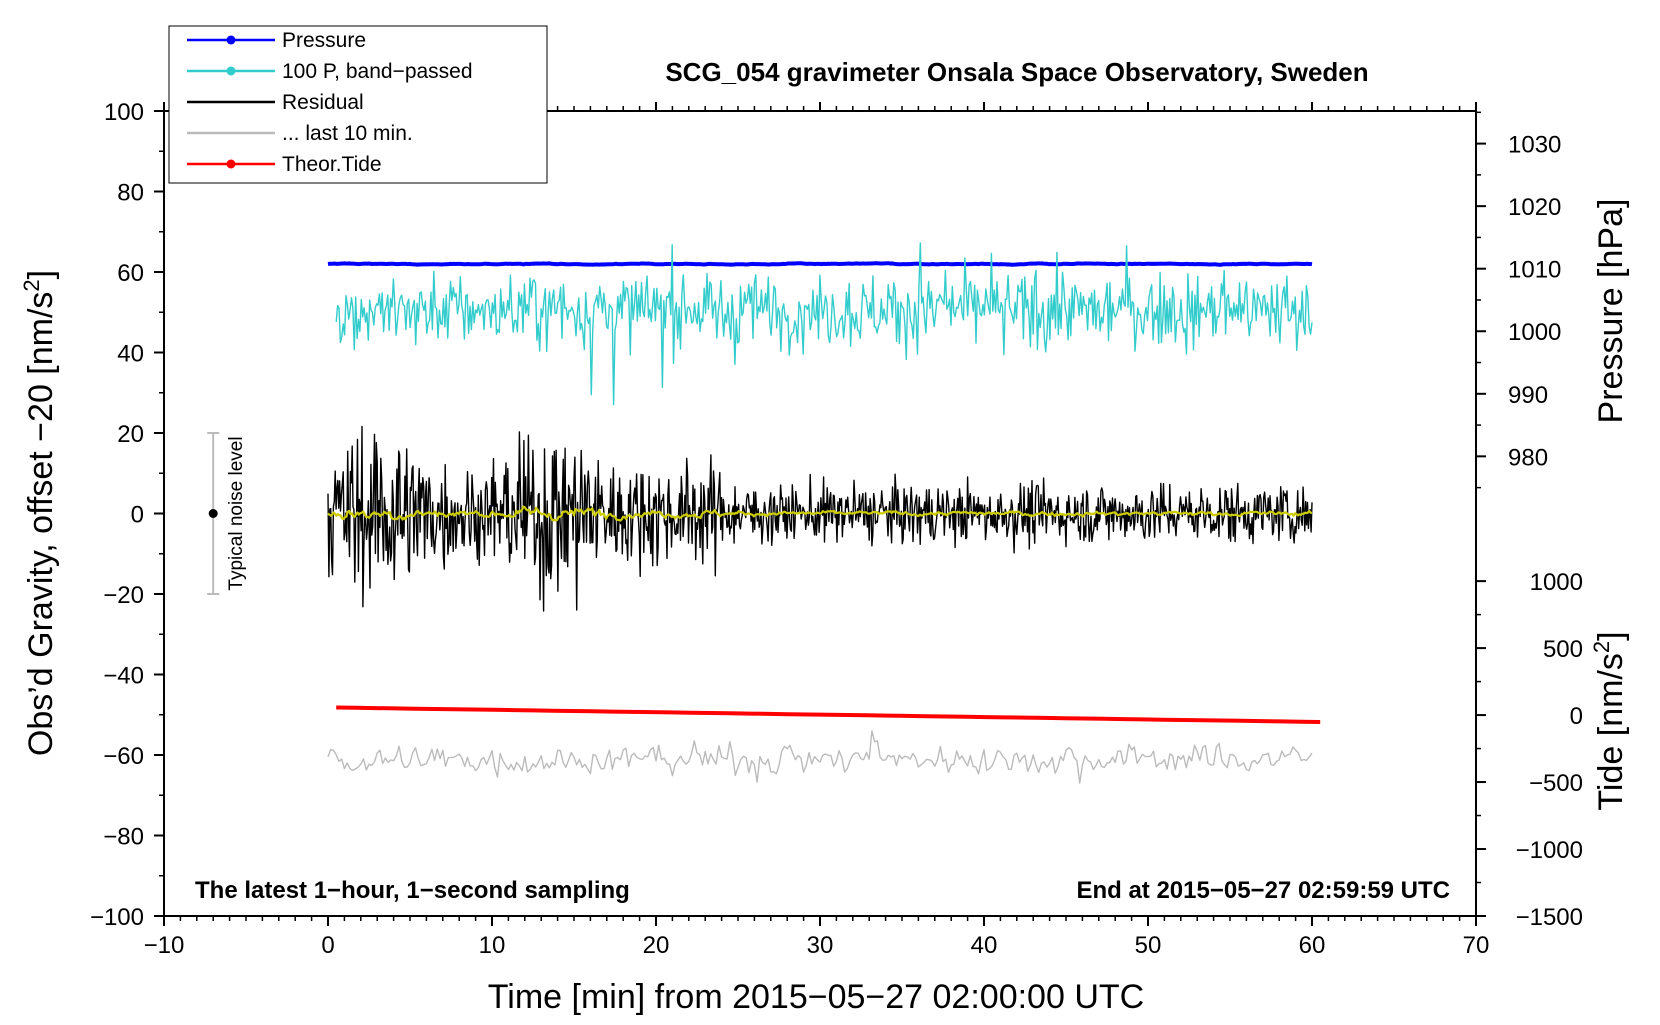  I want to click on x-tick-label: 70, so click(1476, 945).